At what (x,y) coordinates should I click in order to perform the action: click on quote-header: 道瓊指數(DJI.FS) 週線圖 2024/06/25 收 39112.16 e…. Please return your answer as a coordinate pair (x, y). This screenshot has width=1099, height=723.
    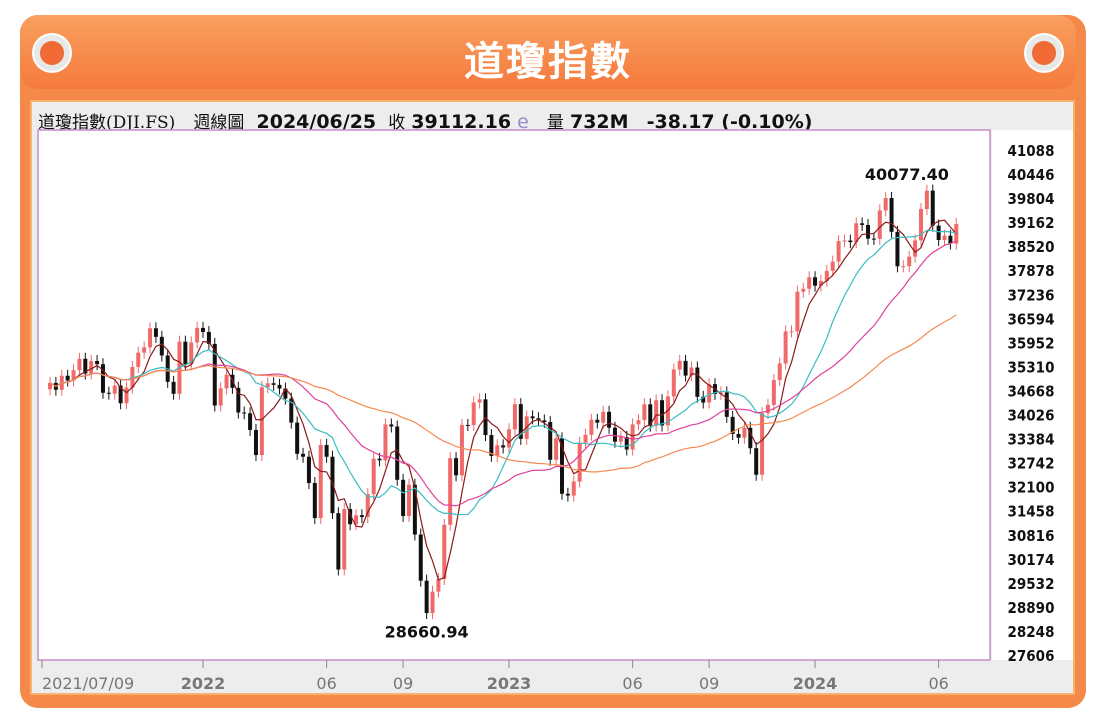
    Looking at the image, I should click on (425, 120).